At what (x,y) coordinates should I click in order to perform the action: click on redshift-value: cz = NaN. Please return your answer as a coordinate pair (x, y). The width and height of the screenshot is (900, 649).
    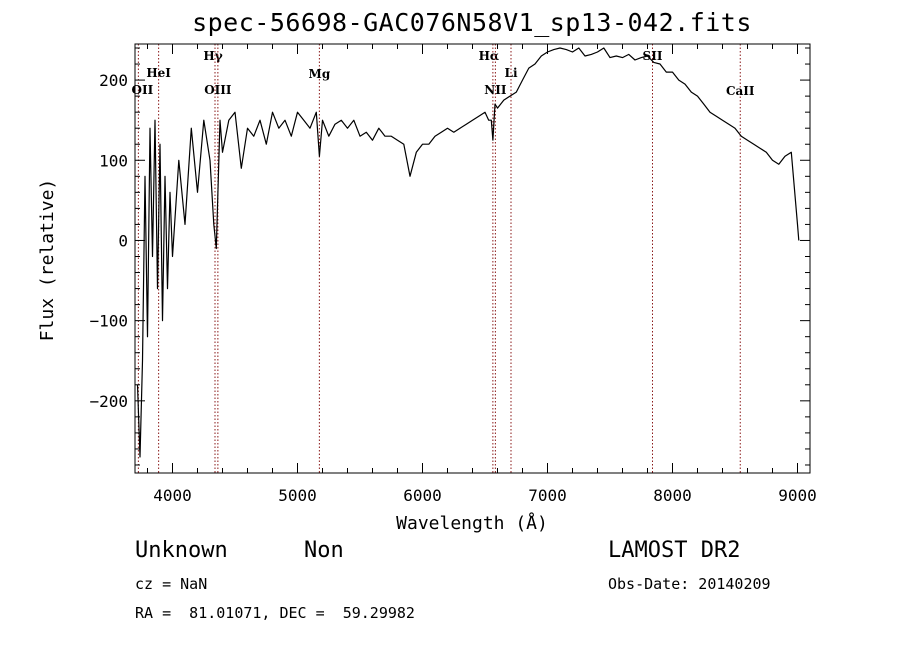
    Looking at the image, I should click on (171, 584).